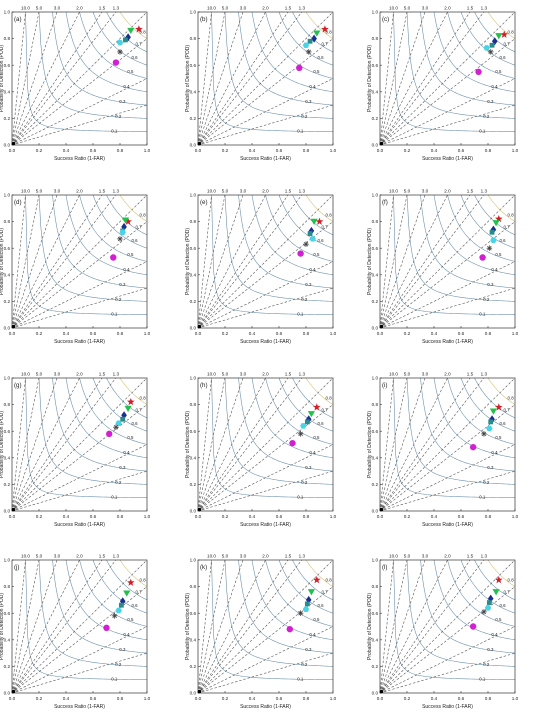 This screenshot has width=550, height=715. I want to click on square-marker, so click(123, 419).